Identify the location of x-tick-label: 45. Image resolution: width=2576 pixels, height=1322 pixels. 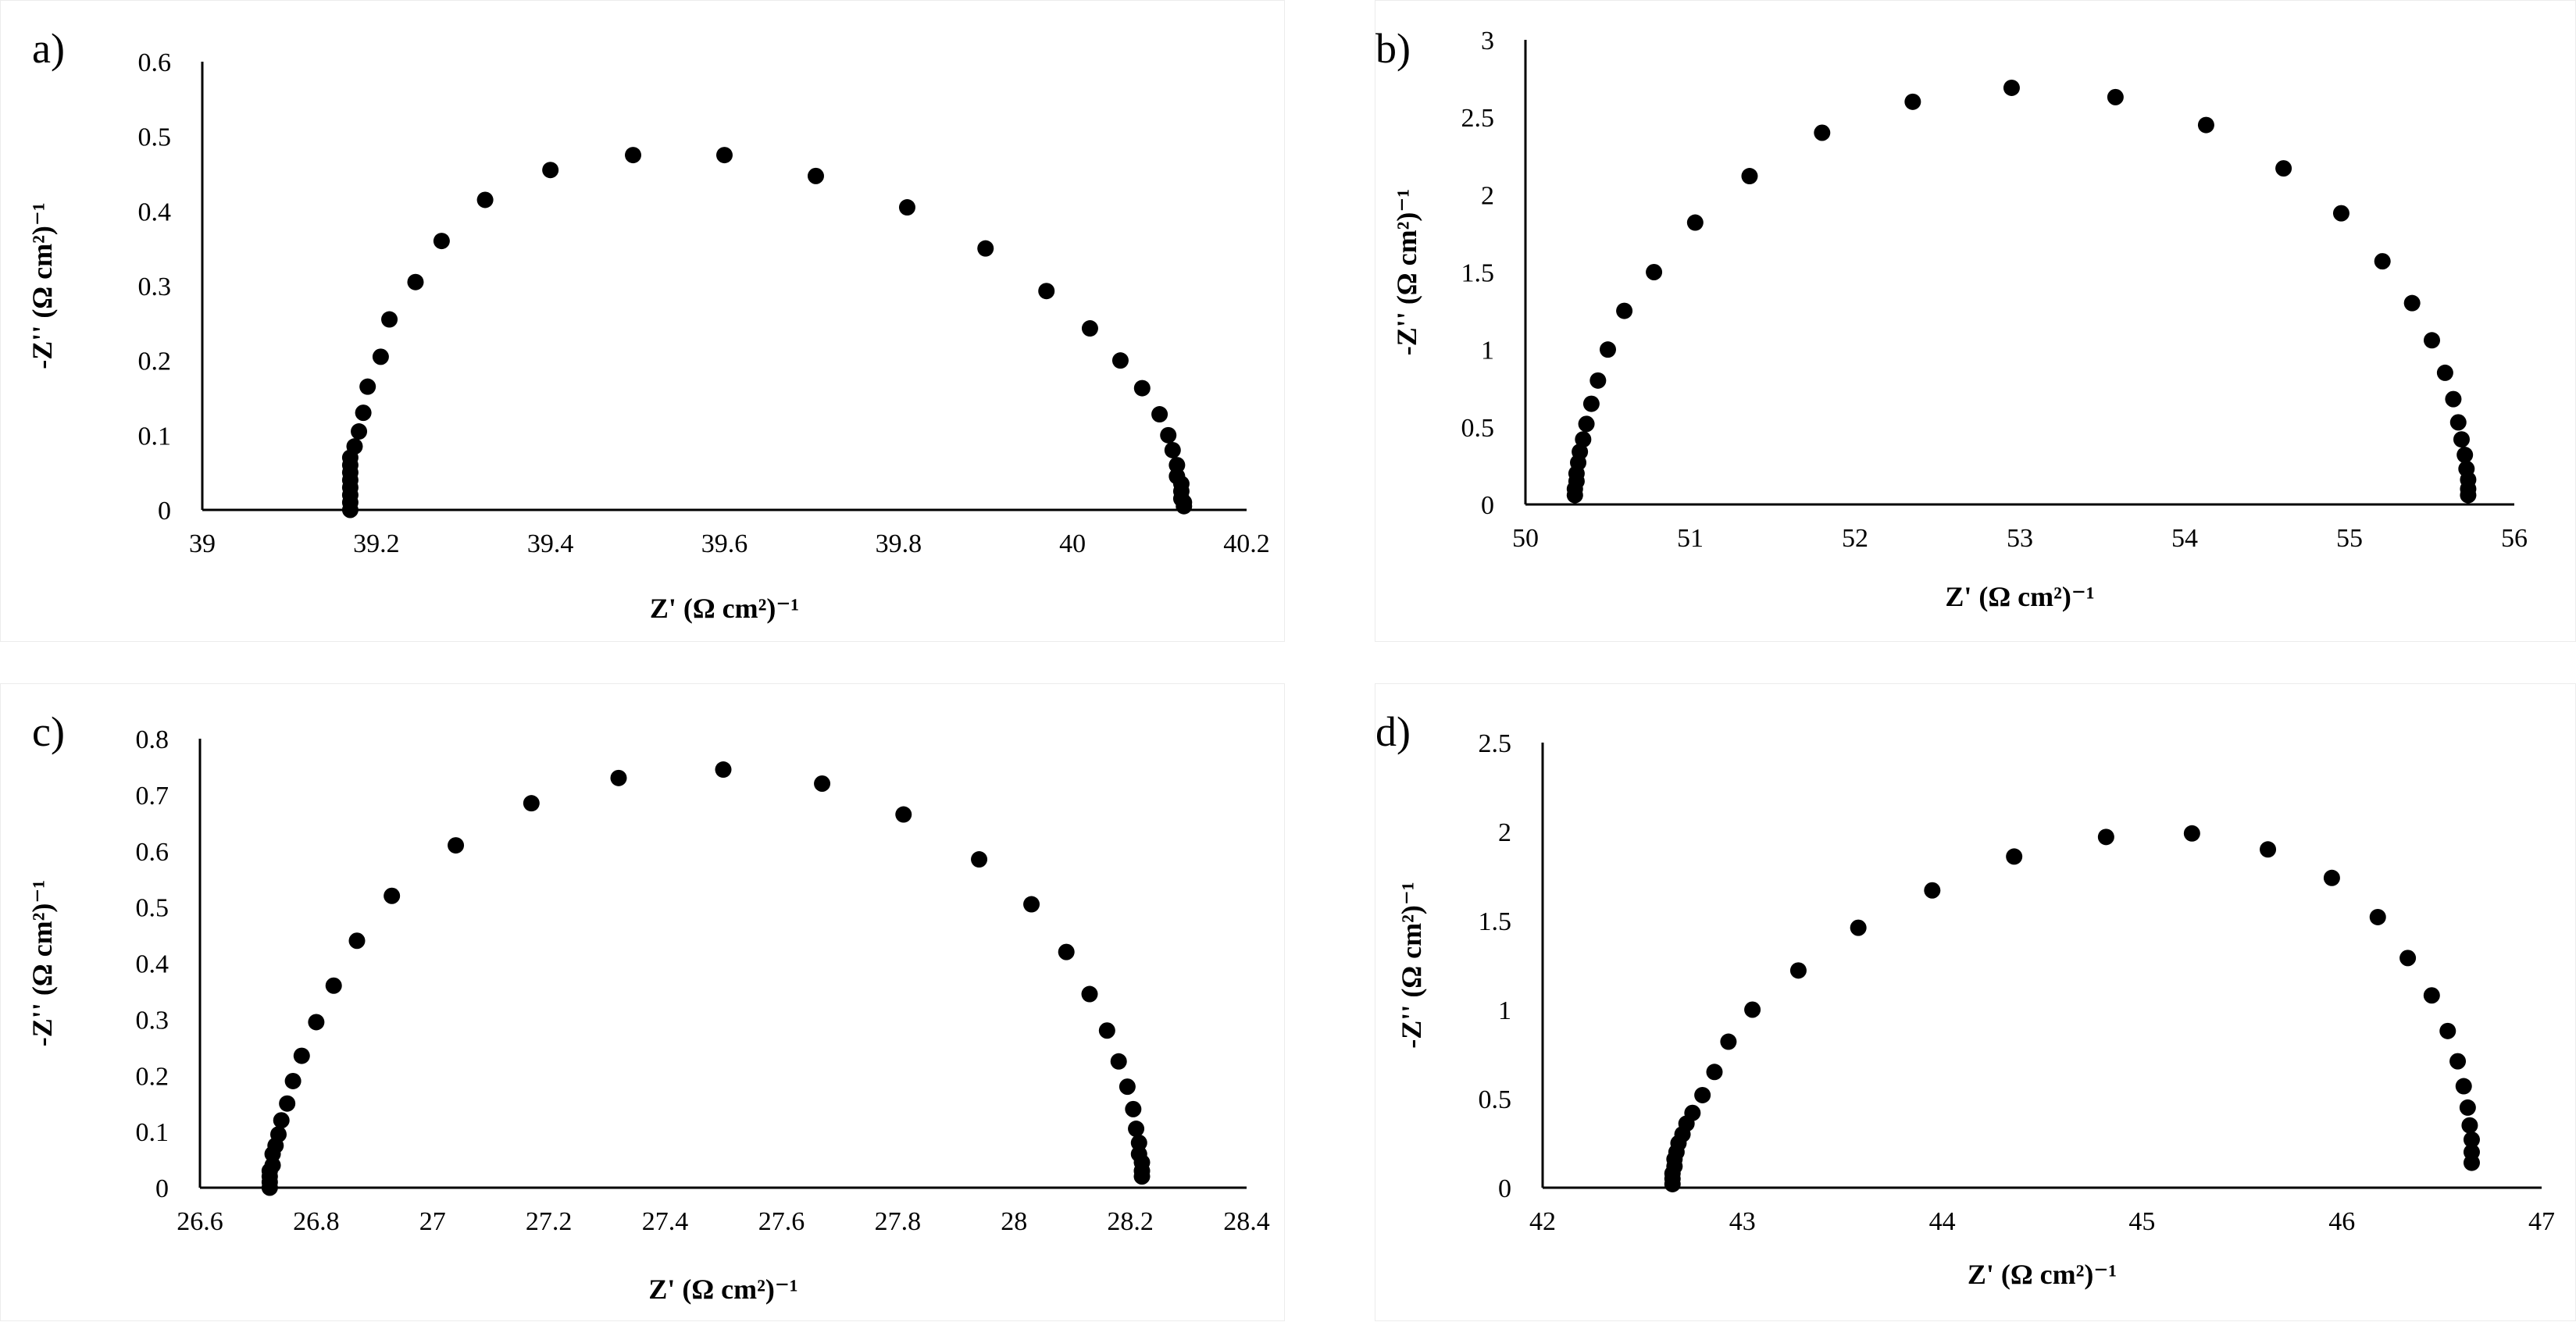
(2141, 1221).